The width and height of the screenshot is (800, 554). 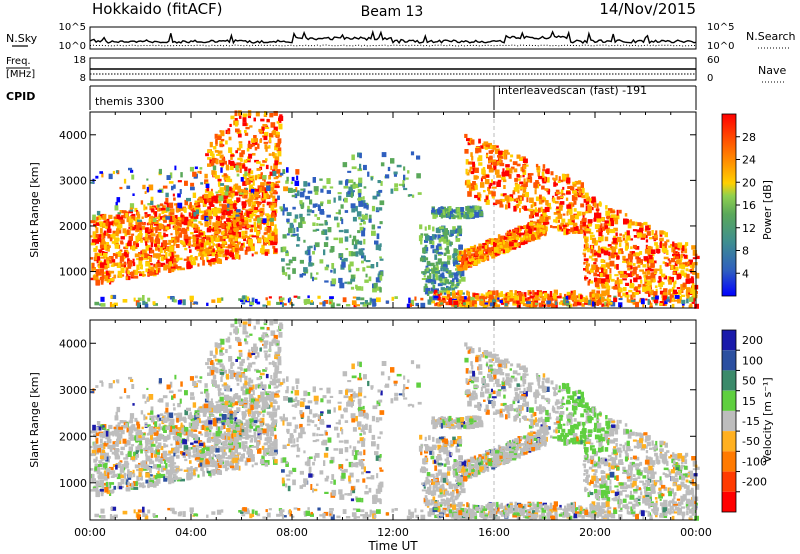 What do you see at coordinates (72, 27) in the screenshot?
I see `noise-left-tick-high: 10^5` at bounding box center [72, 27].